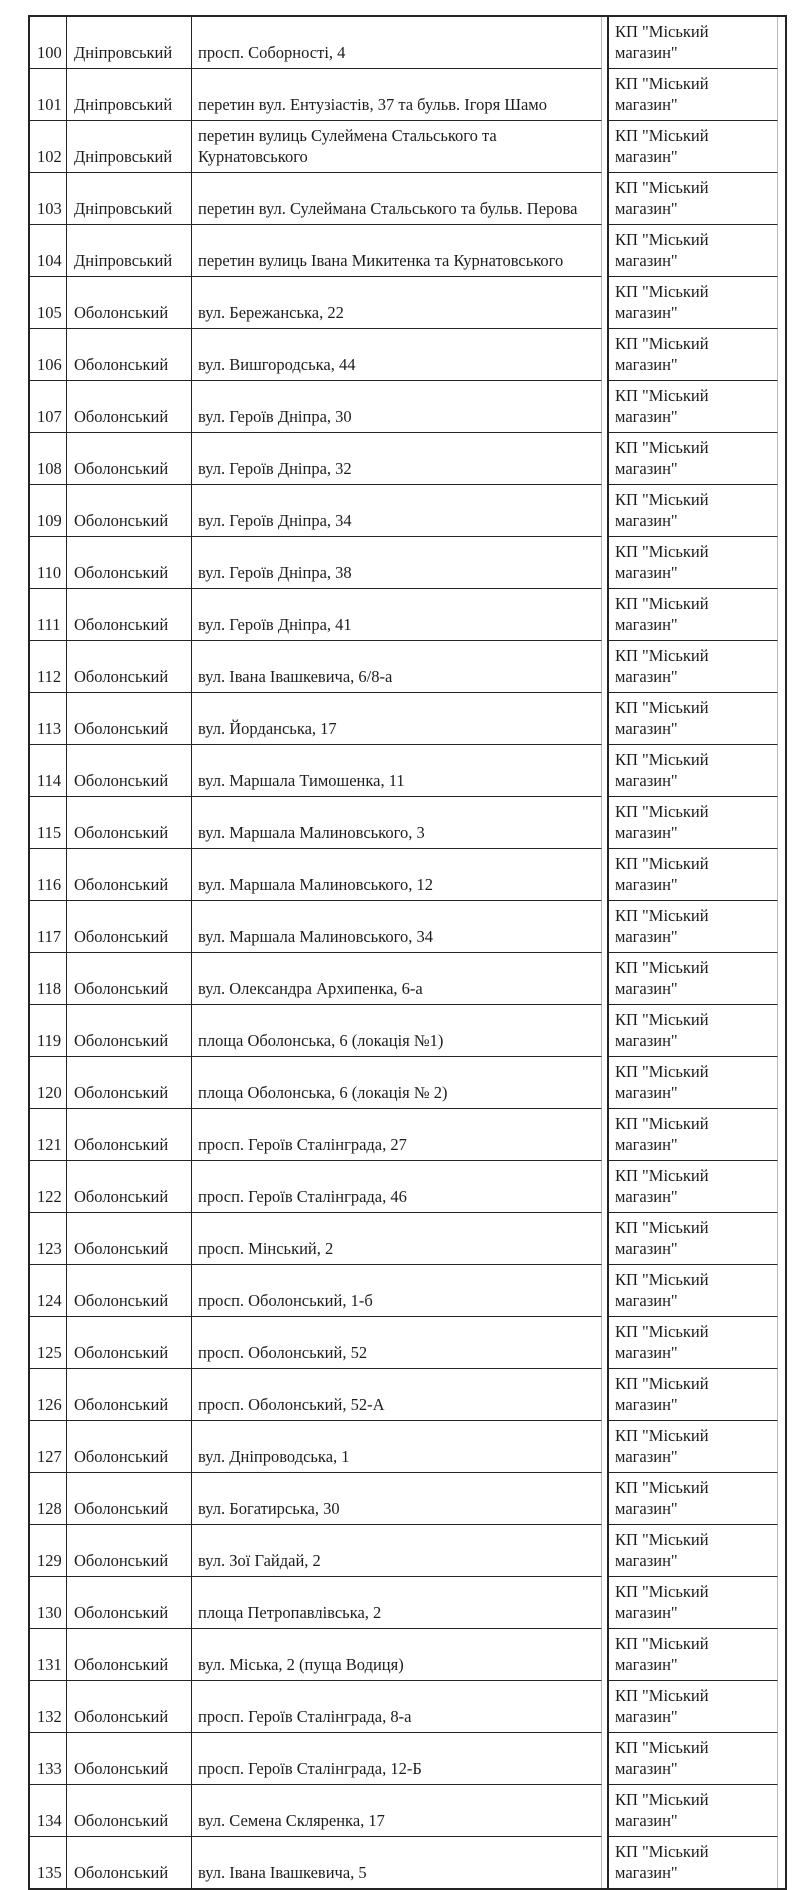 Image resolution: width=806 pixels, height=1890 pixels. Describe the element at coordinates (48, 563) in the screenshot. I see `row-number-cell: 110` at that location.